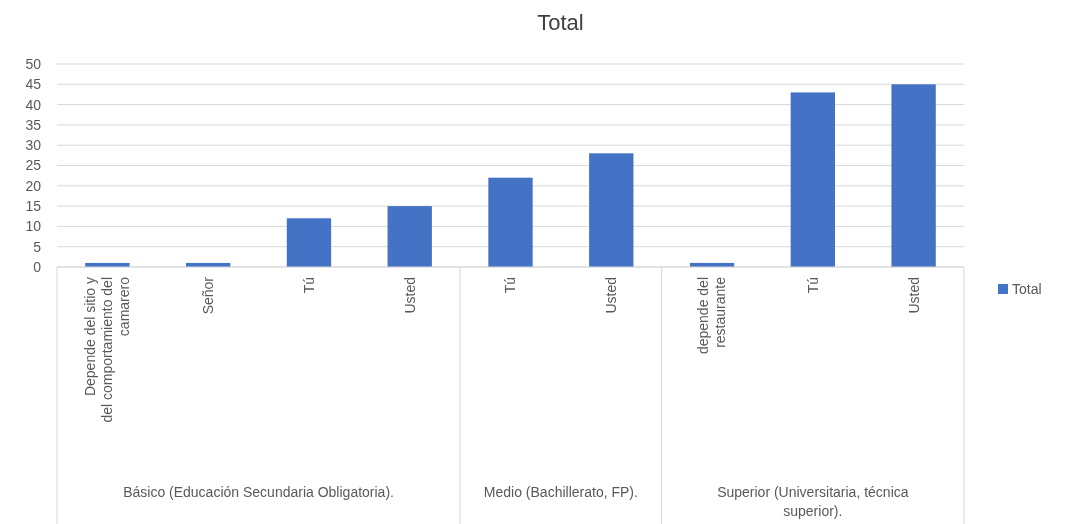 This screenshot has height=524, width=1070. Describe the element at coordinates (33, 185) in the screenshot. I see `y-tick-label: 20` at that location.